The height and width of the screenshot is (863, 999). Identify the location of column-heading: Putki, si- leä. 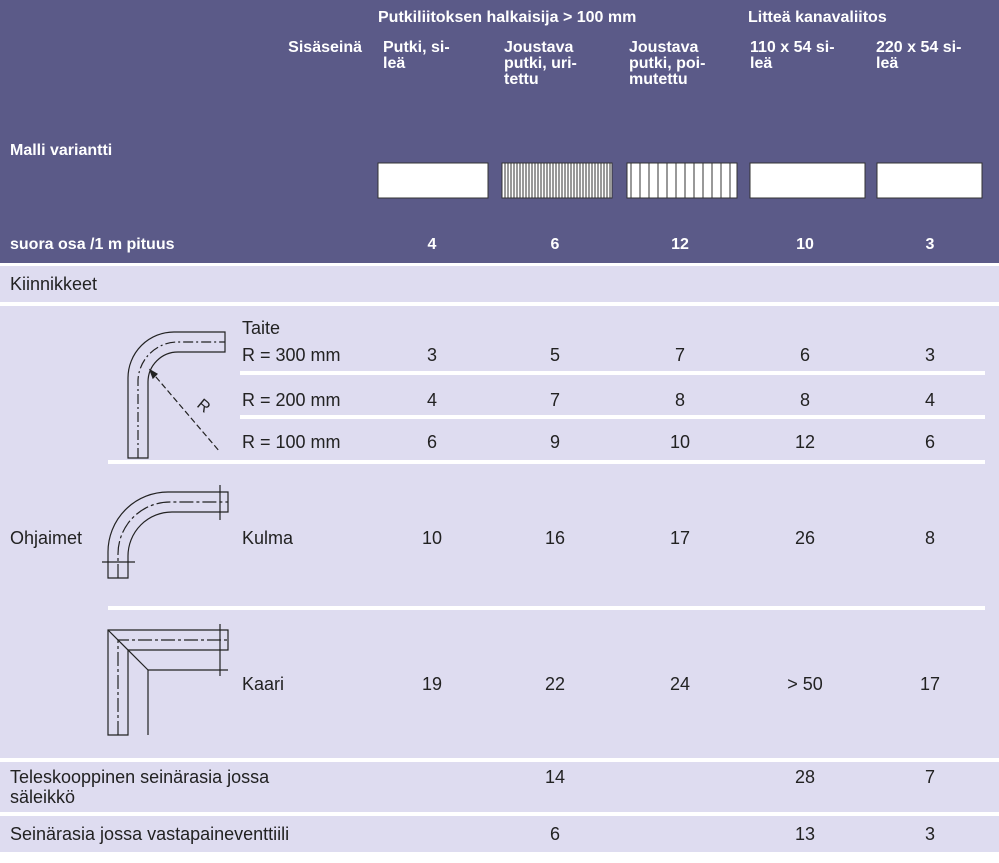
(416, 55).